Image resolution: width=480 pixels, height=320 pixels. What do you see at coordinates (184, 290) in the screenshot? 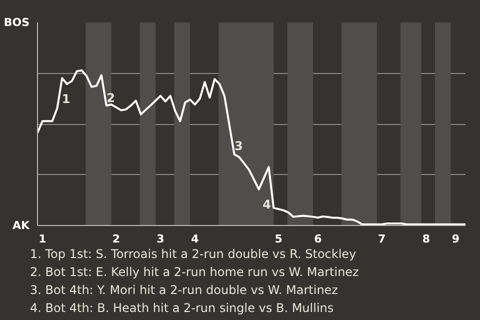
I see `text: 3. Bot 4th: Y. Mori hit a 2-run double vs W. Martinez` at bounding box center [184, 290].